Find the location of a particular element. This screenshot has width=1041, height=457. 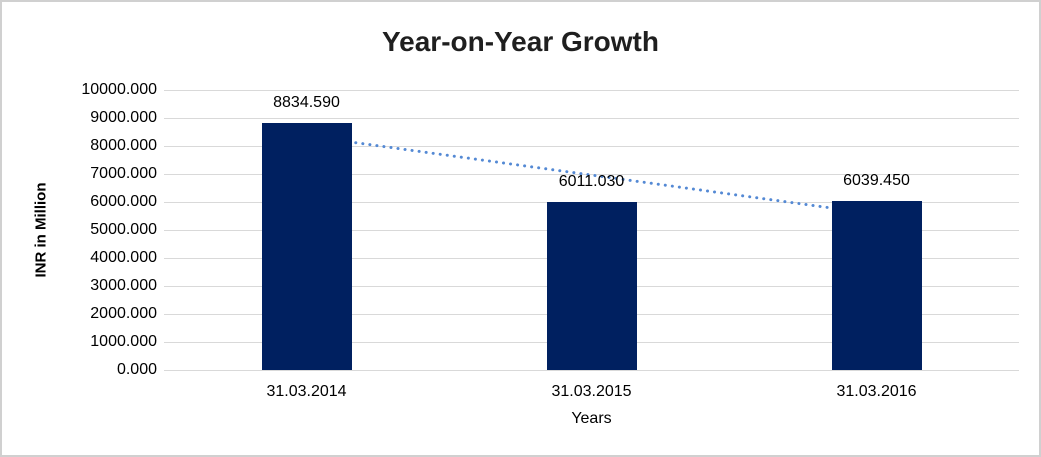

x-axis-tick-label: 31.03.2015 is located at coordinates (591, 391).